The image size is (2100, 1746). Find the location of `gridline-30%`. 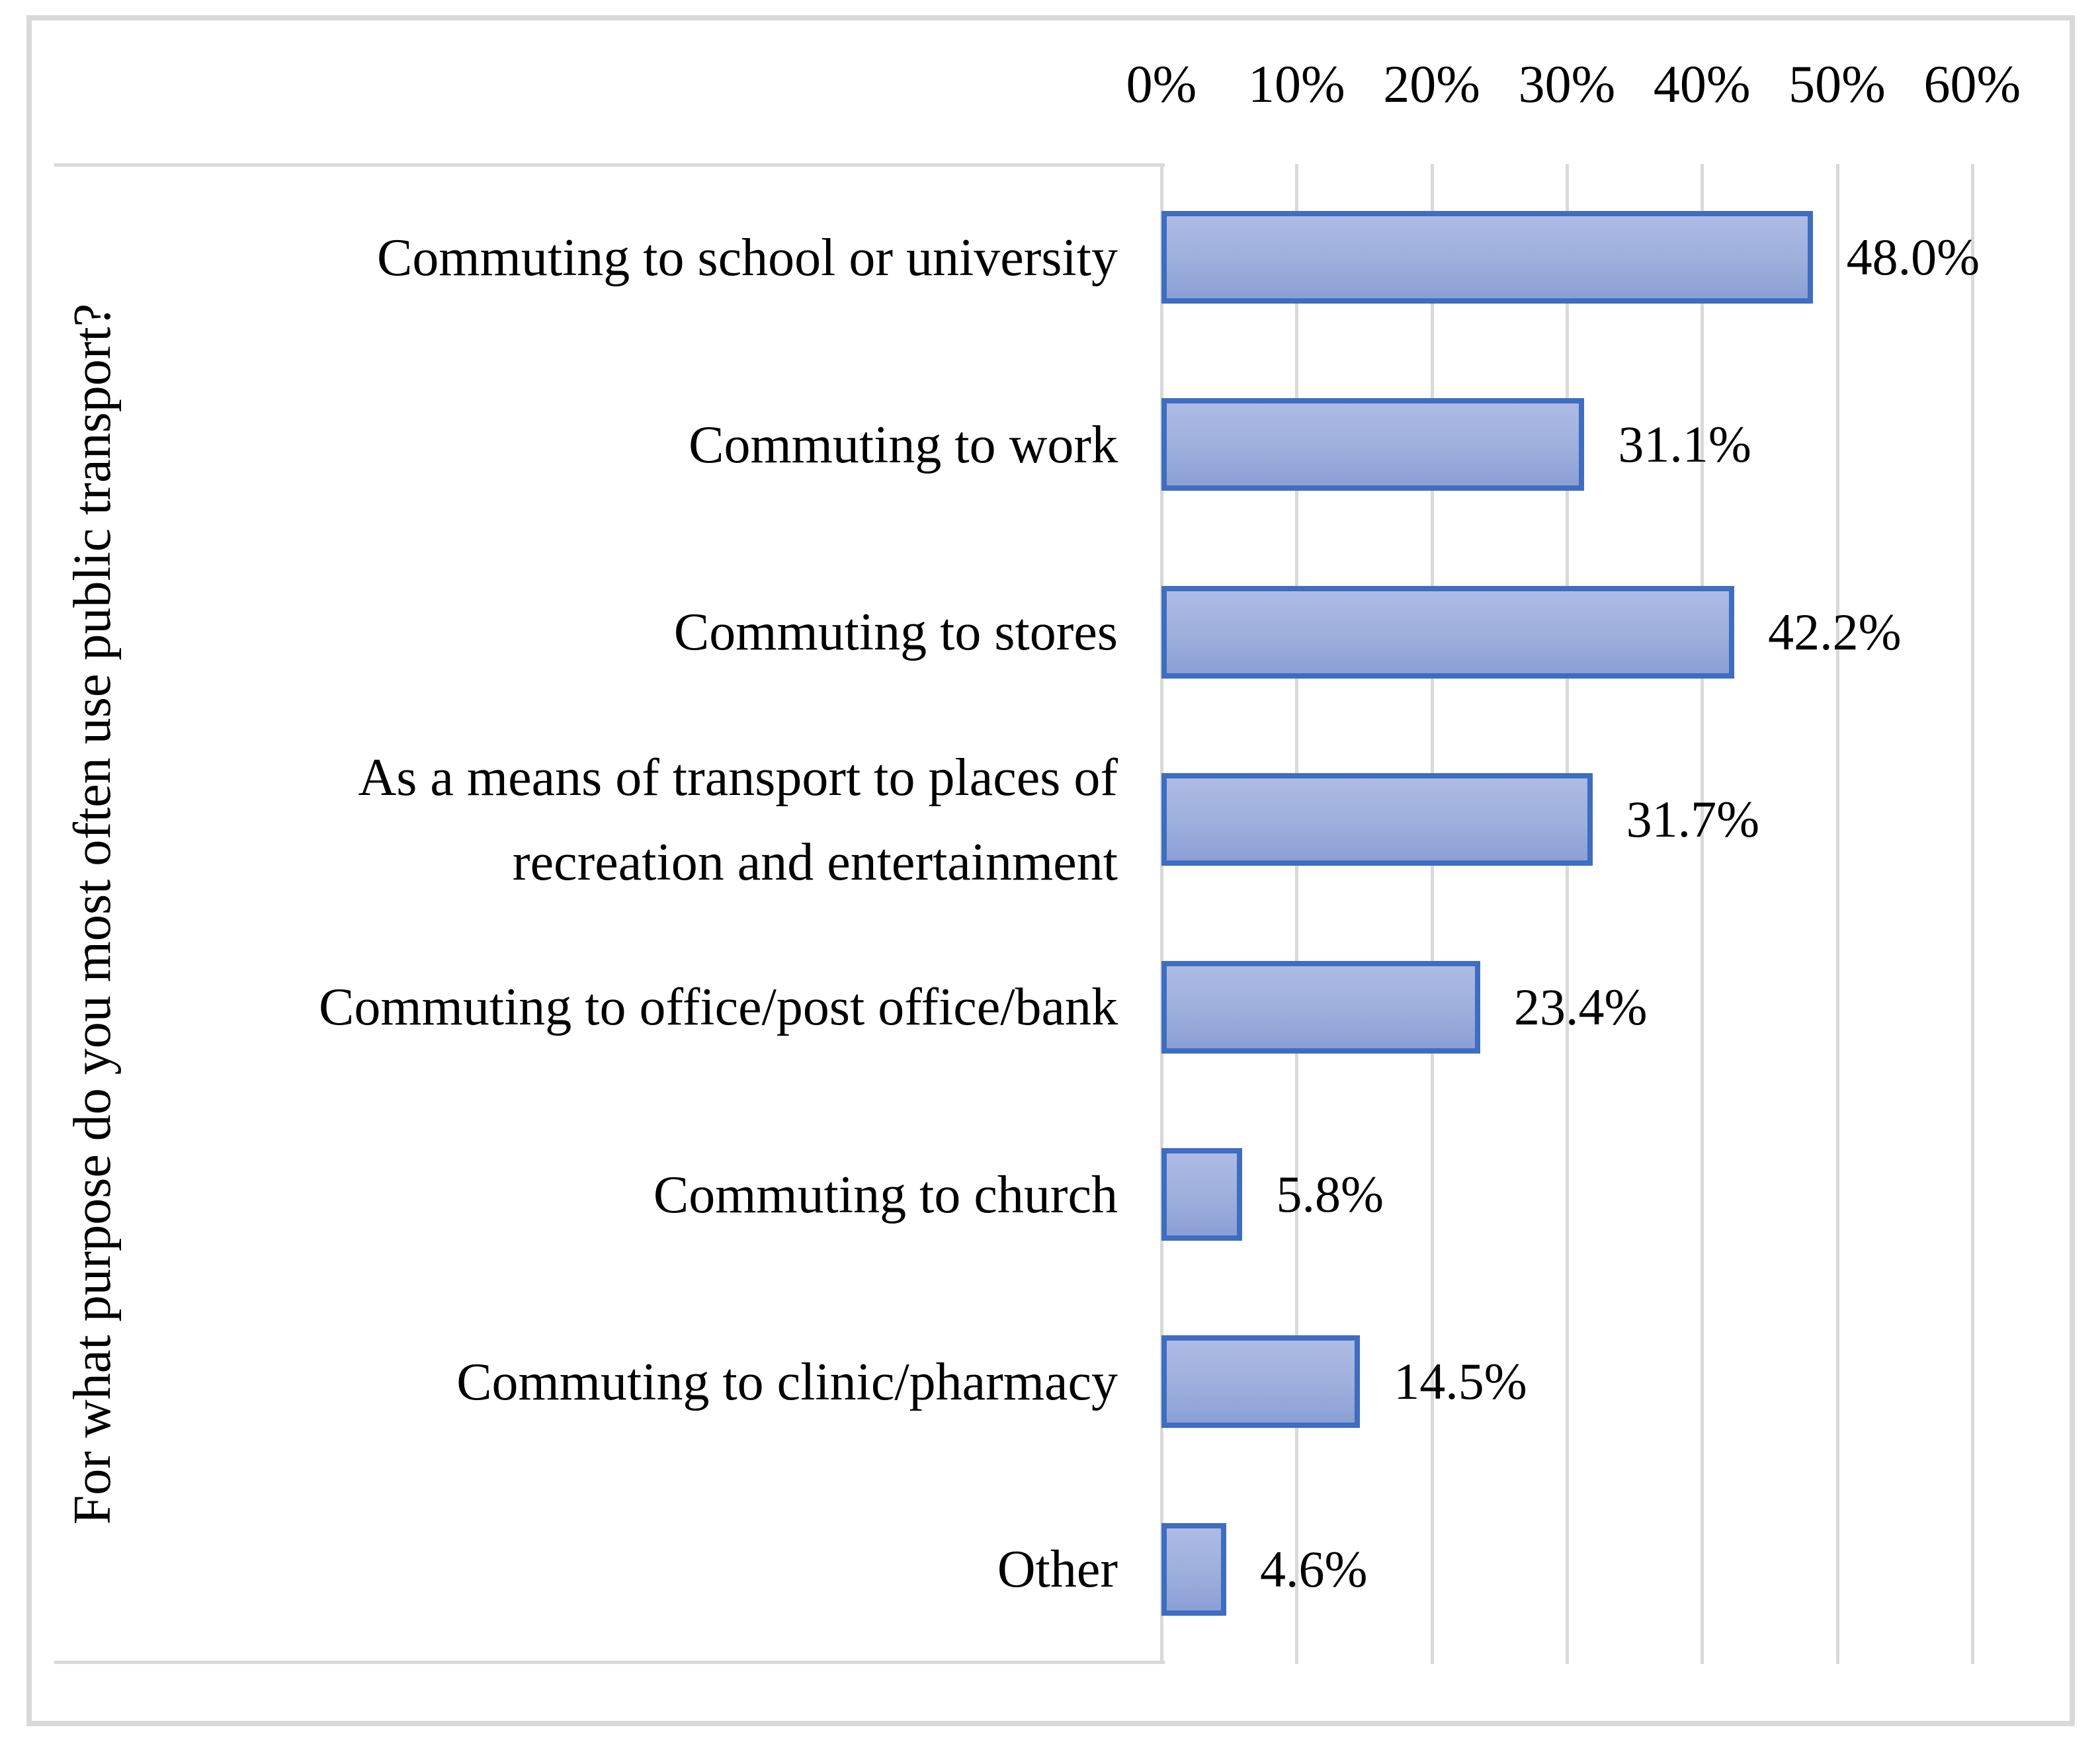

gridline-30% is located at coordinates (1567, 914).